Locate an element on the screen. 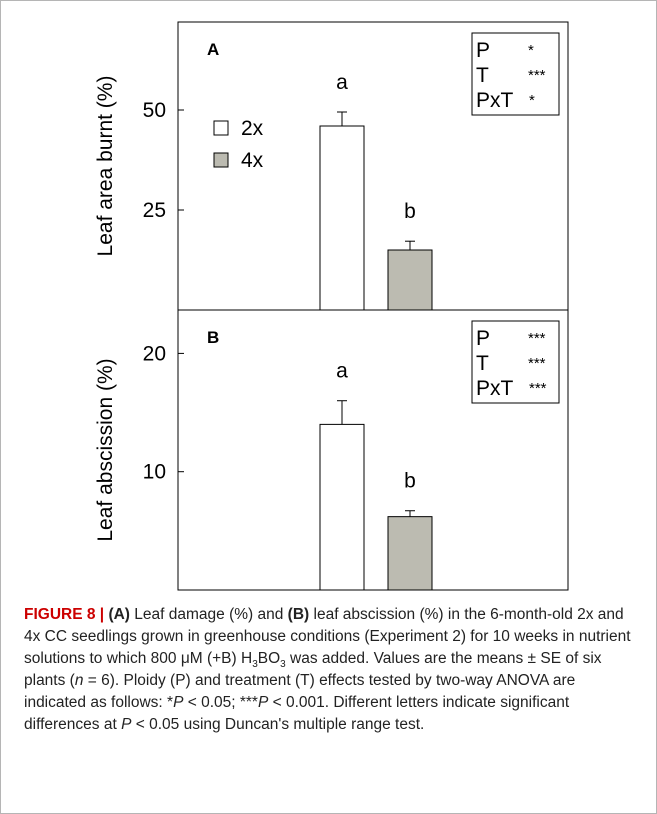  stats-effect-a: PxT is located at coordinates (495, 100).